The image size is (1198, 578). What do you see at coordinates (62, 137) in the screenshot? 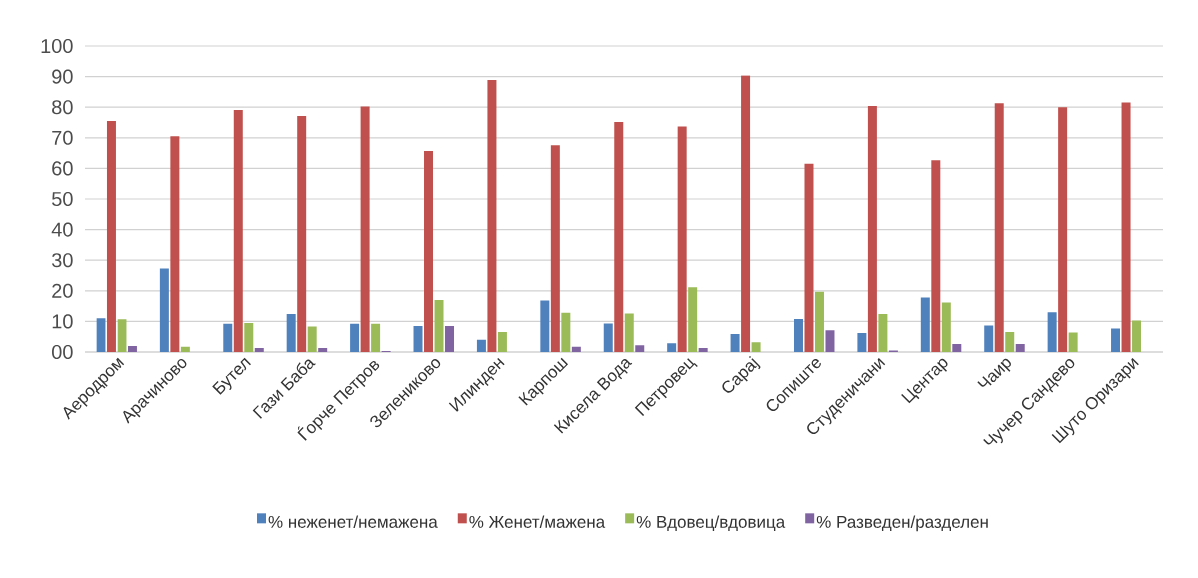
I see `y-tick-label: 70` at bounding box center [62, 137].